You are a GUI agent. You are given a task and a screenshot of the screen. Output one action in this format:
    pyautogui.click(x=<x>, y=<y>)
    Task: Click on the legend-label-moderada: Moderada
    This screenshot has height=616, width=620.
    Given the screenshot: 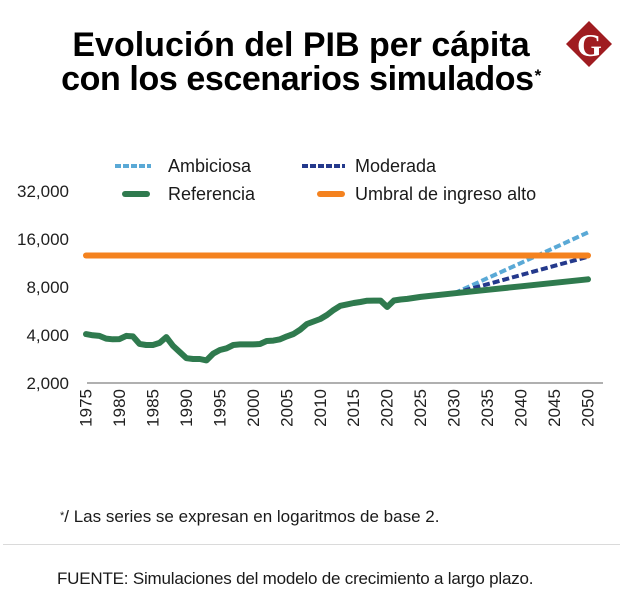 What is the action you would take?
    pyautogui.click(x=396, y=166)
    